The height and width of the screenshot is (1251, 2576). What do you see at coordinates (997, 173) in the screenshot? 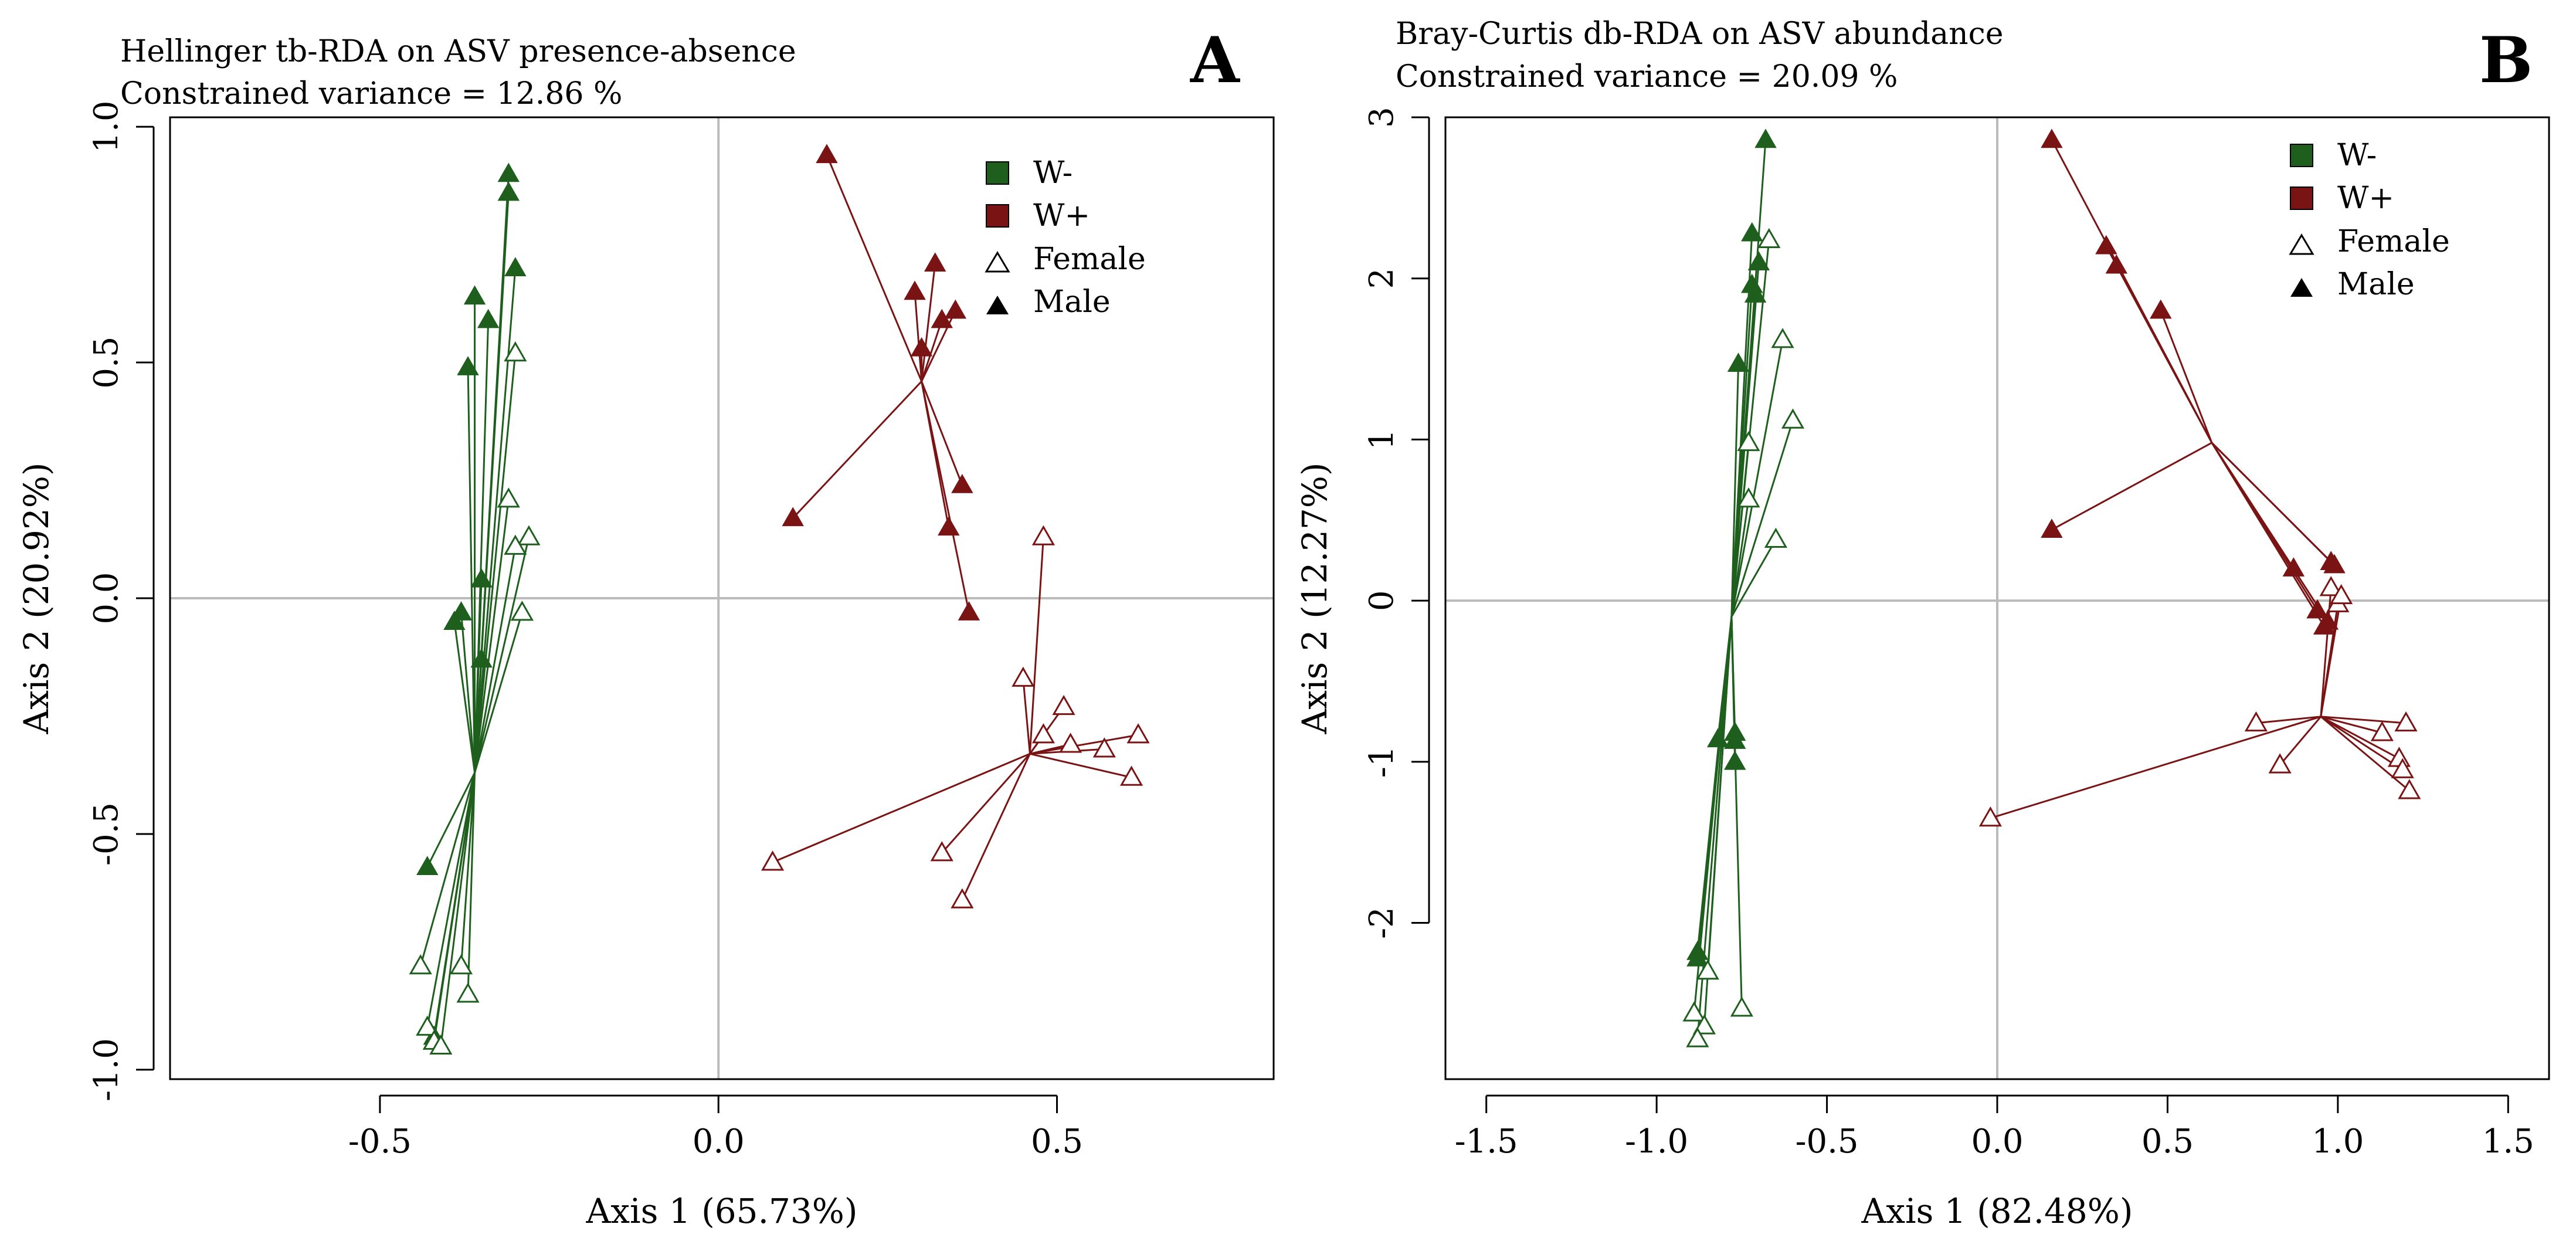
I see `panel-a-legend-swatch-w-minus` at bounding box center [997, 173].